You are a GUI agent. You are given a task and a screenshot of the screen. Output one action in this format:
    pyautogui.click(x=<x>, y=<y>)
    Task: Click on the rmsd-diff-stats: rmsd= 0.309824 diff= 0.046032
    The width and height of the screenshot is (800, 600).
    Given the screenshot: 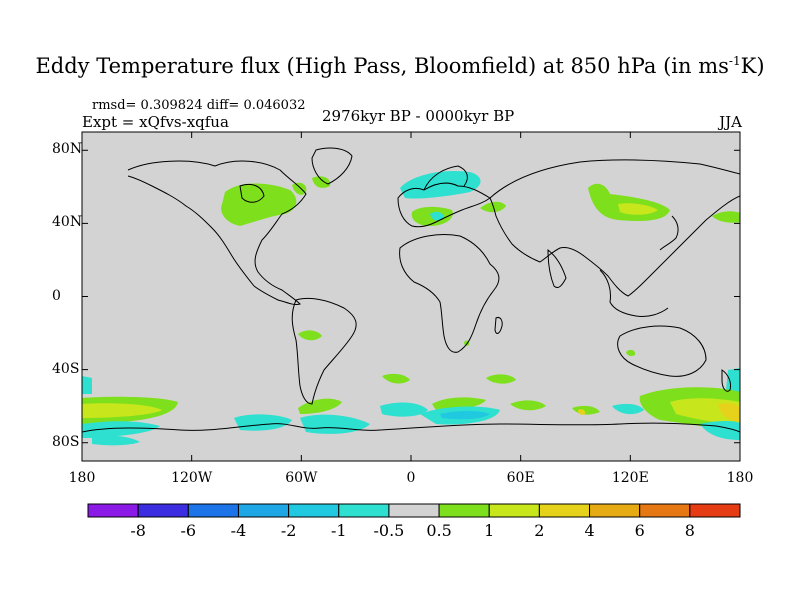 What is the action you would take?
    pyautogui.click(x=199, y=105)
    